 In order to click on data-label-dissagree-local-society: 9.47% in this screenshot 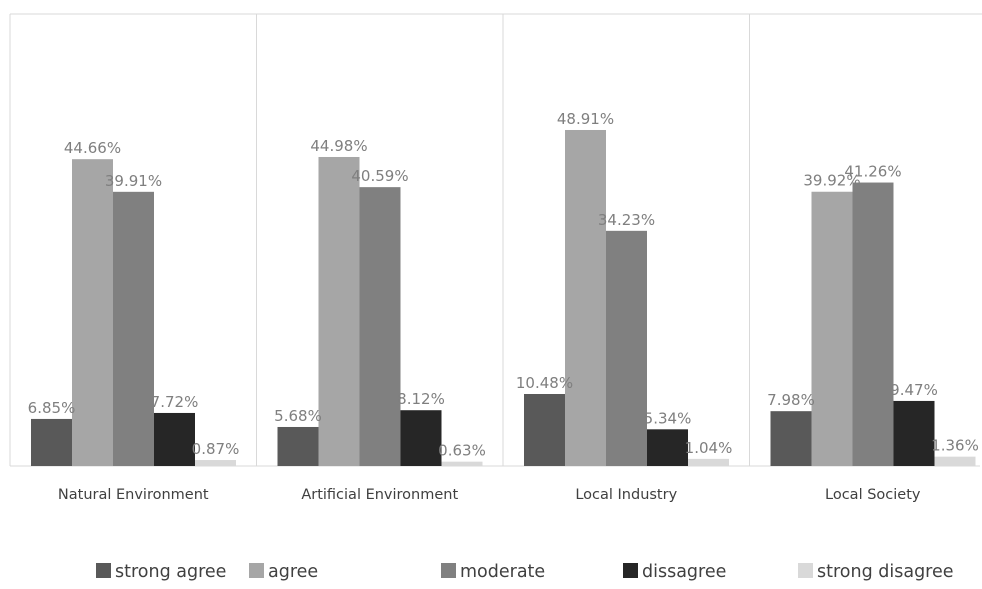, I will do `click(914, 390)`.